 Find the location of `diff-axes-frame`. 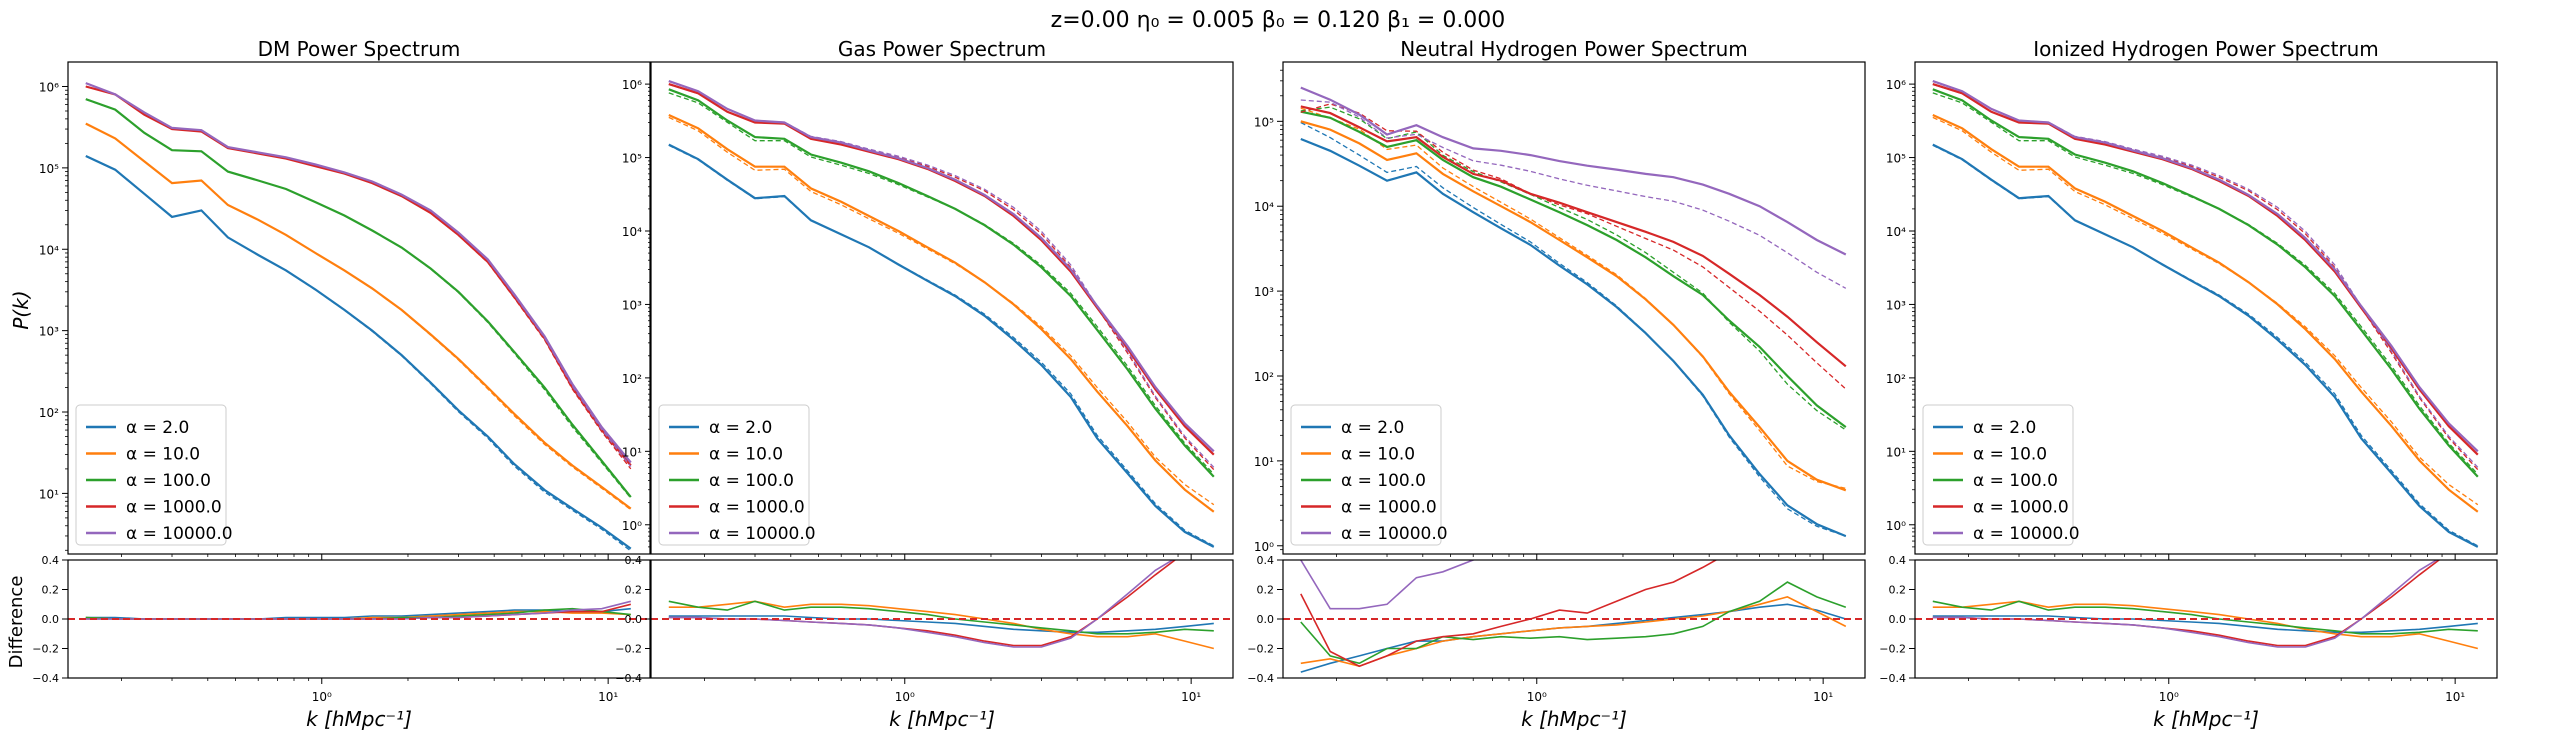

diff-axes-frame is located at coordinates (1574, 619).